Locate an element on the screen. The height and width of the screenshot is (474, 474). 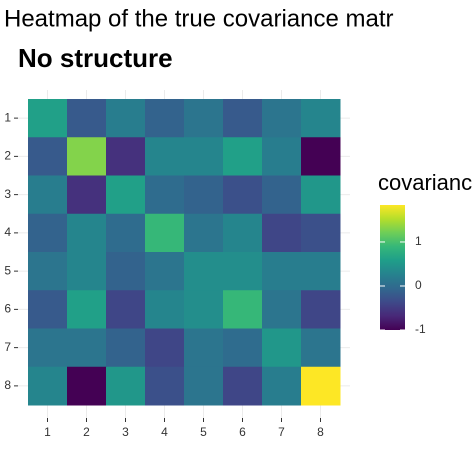
x-tick-label: 2 is located at coordinates (86, 432).